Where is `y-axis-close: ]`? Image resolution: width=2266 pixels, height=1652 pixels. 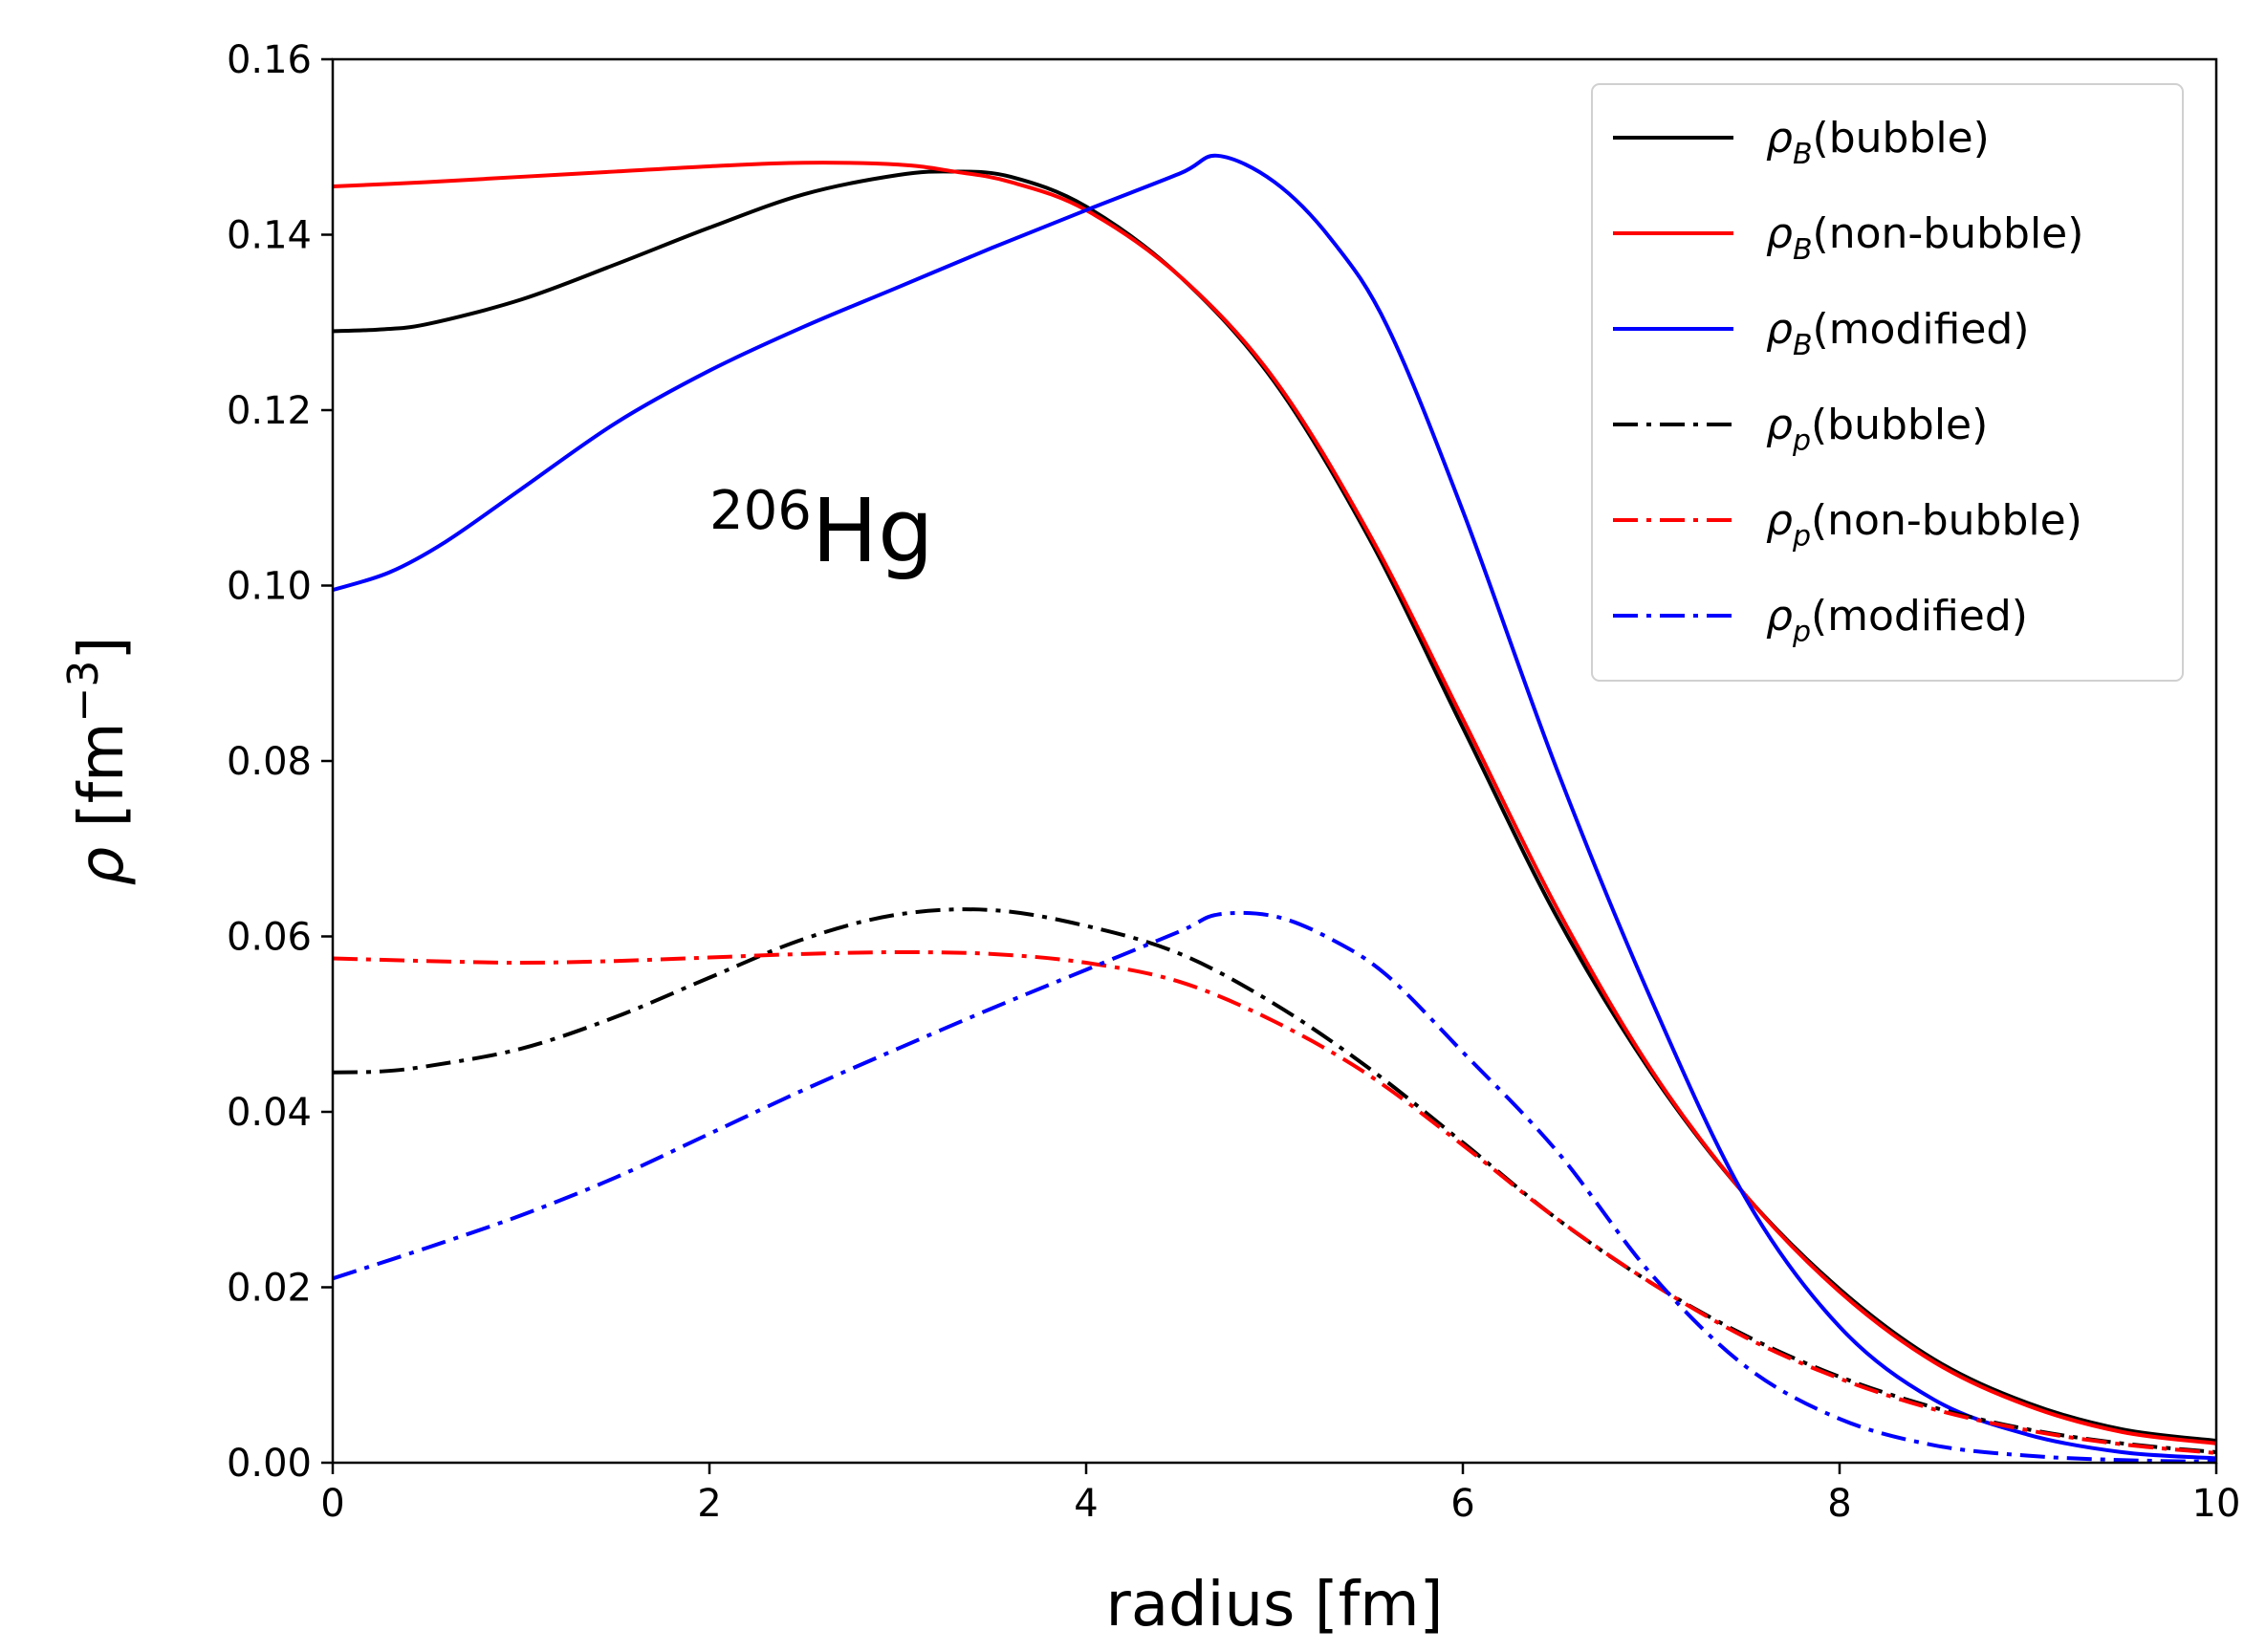 y-axis-close: ] is located at coordinates (102, 649).